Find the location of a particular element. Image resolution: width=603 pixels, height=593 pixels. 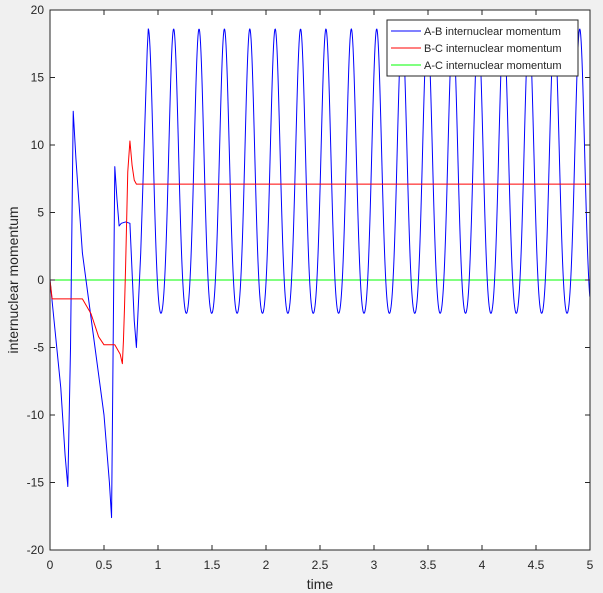

legend-label-bc: B-C internuclear momentum is located at coordinates (493, 49).